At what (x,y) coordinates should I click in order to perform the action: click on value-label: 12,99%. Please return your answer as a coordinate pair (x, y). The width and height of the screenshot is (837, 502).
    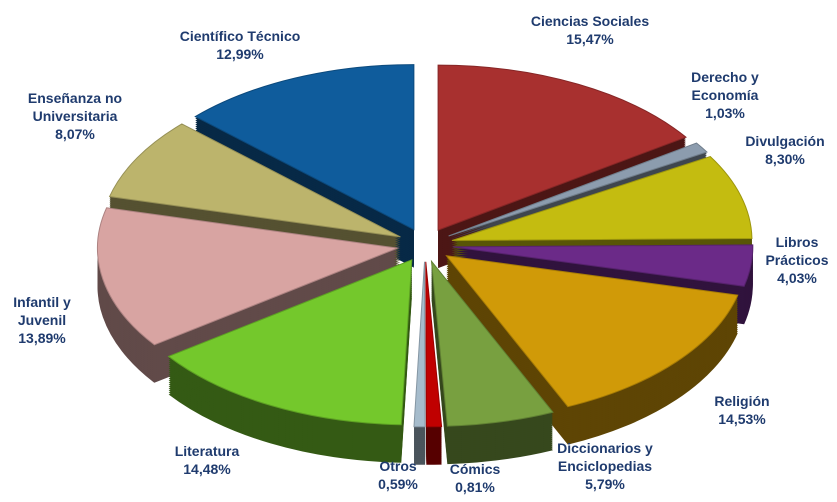
    Looking at the image, I should click on (240, 54).